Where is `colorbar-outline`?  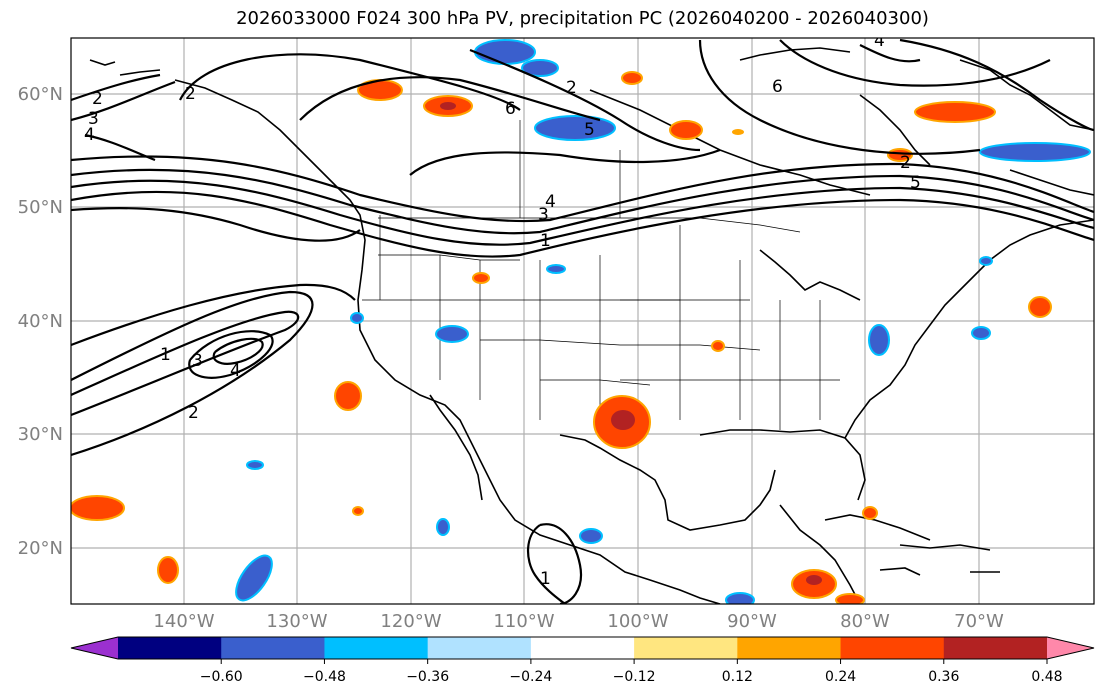
colorbar-outline is located at coordinates (582, 648).